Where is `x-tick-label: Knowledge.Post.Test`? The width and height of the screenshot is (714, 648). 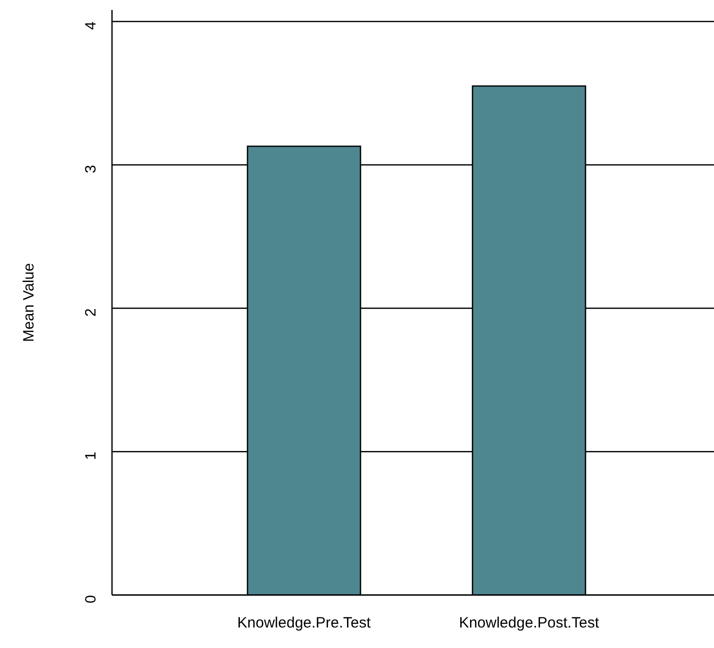 x-tick-label: Knowledge.Post.Test is located at coordinates (529, 623).